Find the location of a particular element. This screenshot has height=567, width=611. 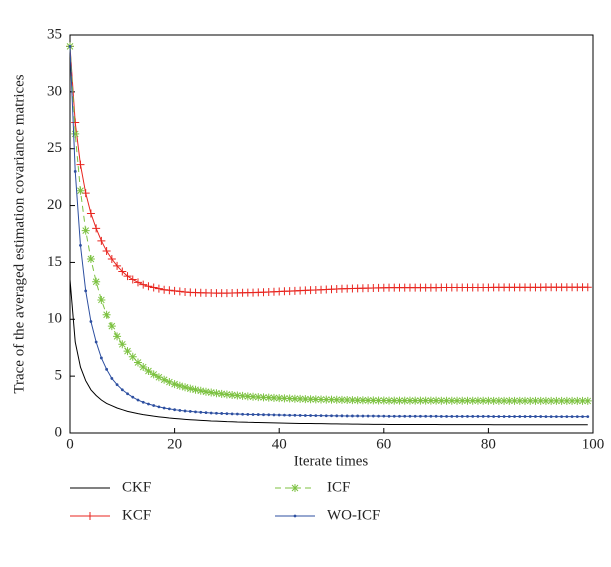

x-tick-label: 40 is located at coordinates (279, 444).